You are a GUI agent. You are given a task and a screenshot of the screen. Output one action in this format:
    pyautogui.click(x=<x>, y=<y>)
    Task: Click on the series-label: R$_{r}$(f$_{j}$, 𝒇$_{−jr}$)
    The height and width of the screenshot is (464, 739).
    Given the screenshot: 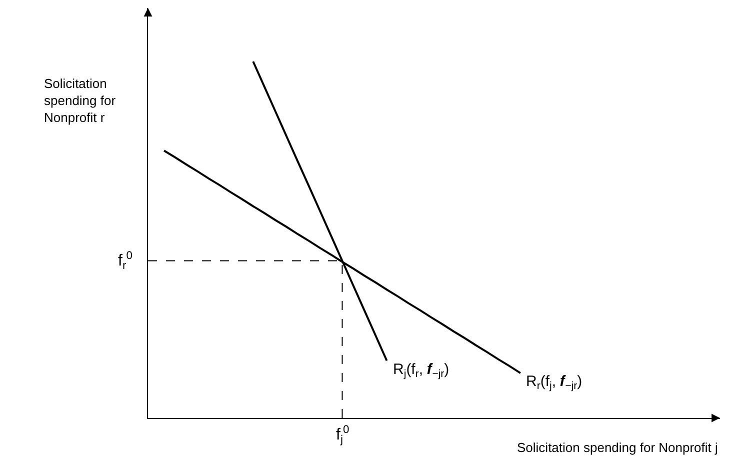 What is the action you would take?
    pyautogui.click(x=554, y=382)
    